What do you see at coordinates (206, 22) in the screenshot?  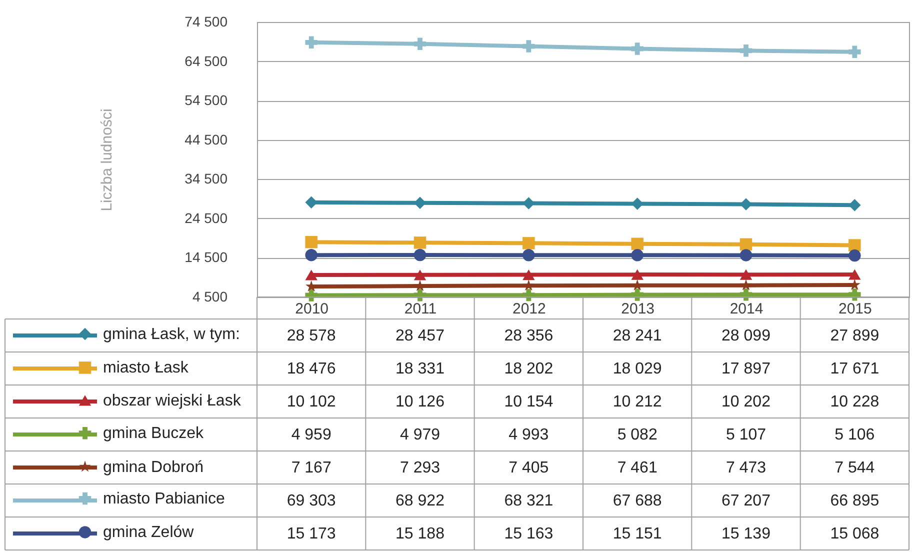 I see `y-tick-label: 74 500` at bounding box center [206, 22].